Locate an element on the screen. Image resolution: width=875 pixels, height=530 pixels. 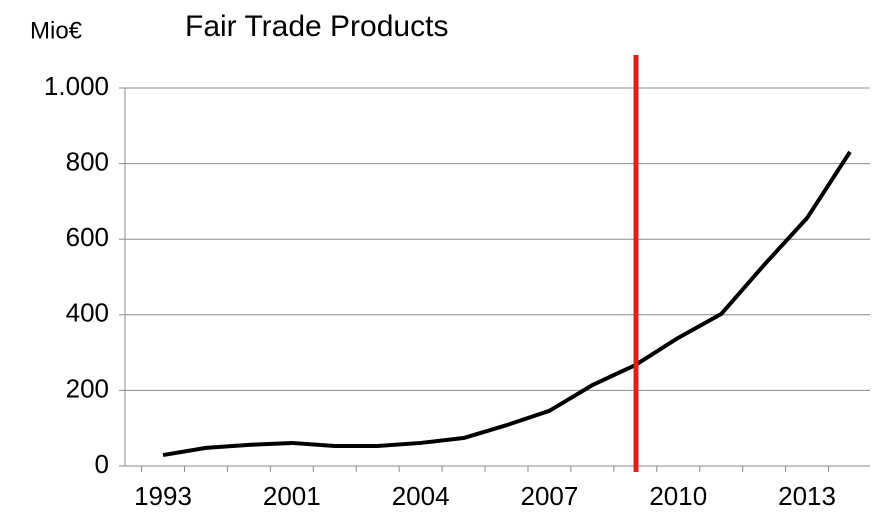
y-tick-label: 200 is located at coordinates (87, 388).